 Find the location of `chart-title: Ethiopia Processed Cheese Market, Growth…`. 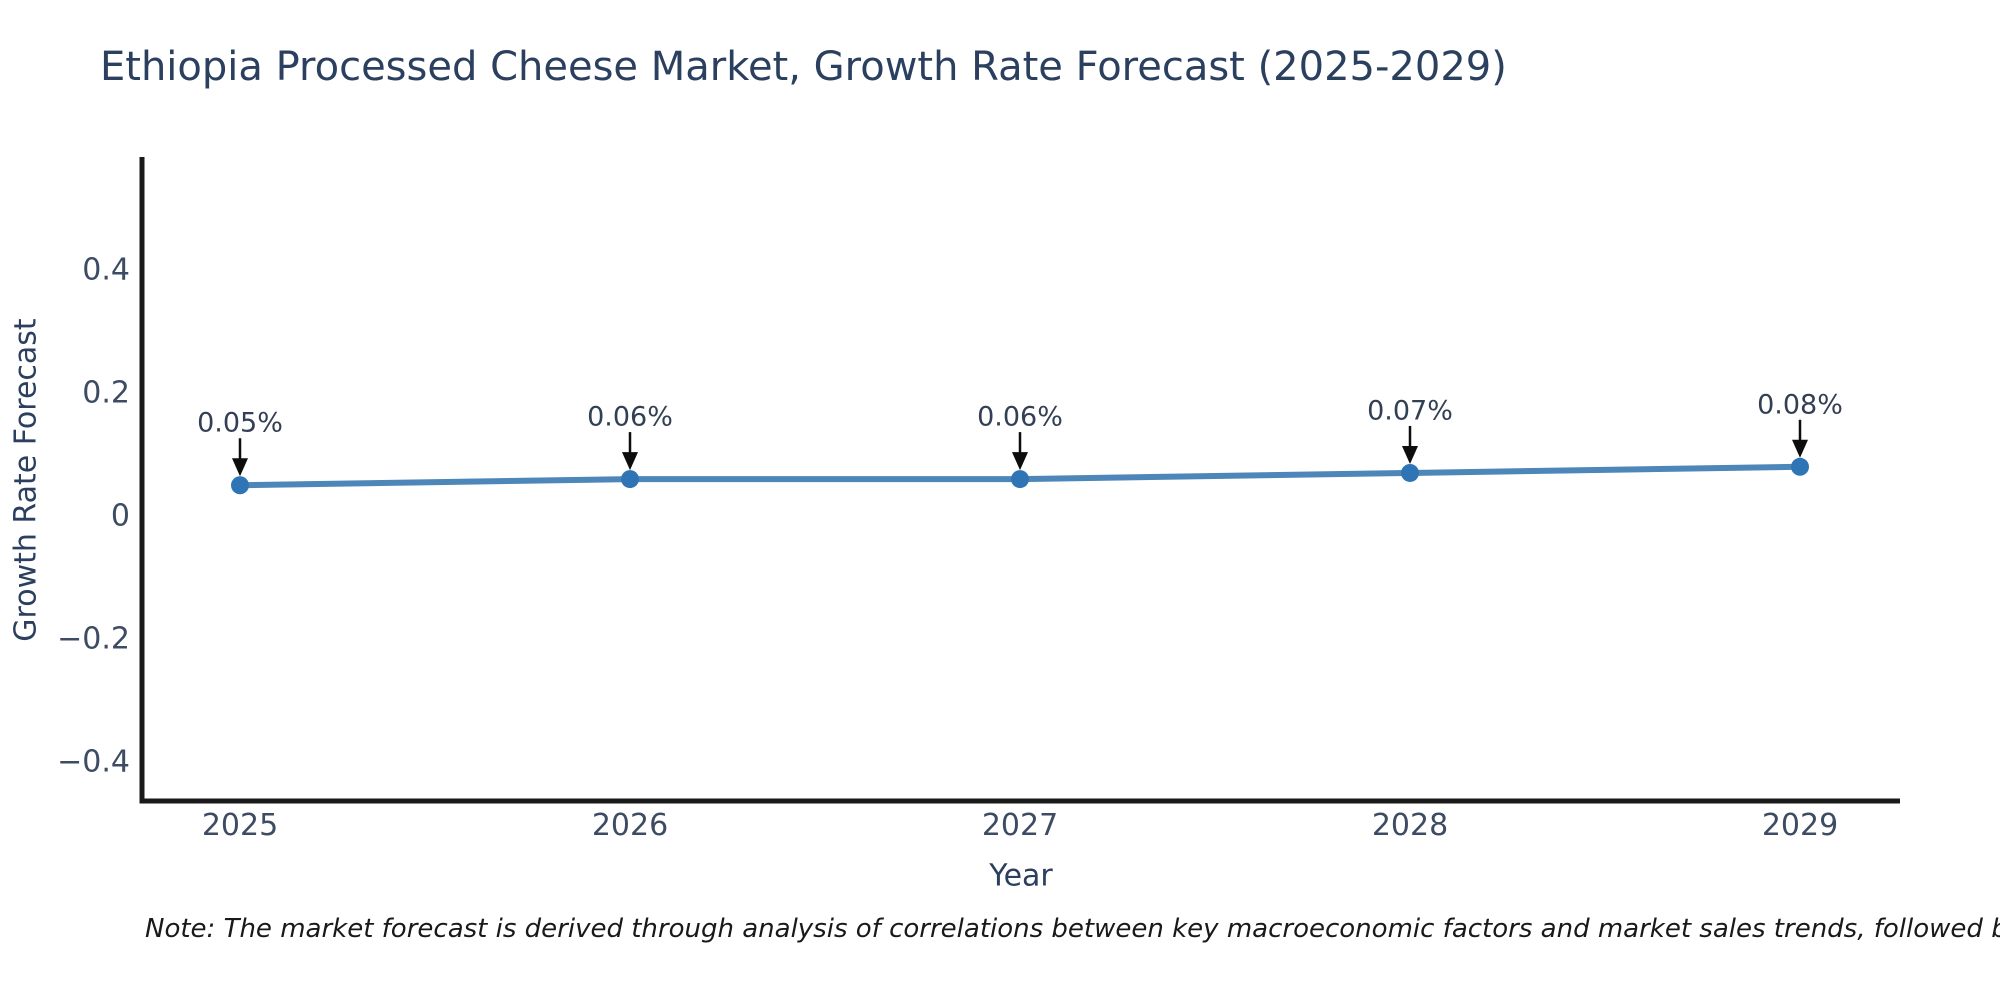

chart-title: Ethiopia Processed Cheese Market, Growth… is located at coordinates (803, 67).